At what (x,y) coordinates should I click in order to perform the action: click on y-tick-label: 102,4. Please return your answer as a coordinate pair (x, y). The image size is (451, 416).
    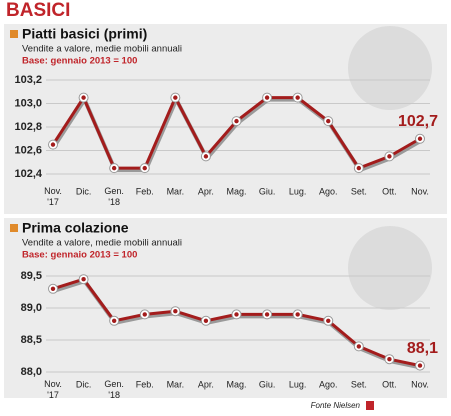
    Looking at the image, I should click on (28, 174).